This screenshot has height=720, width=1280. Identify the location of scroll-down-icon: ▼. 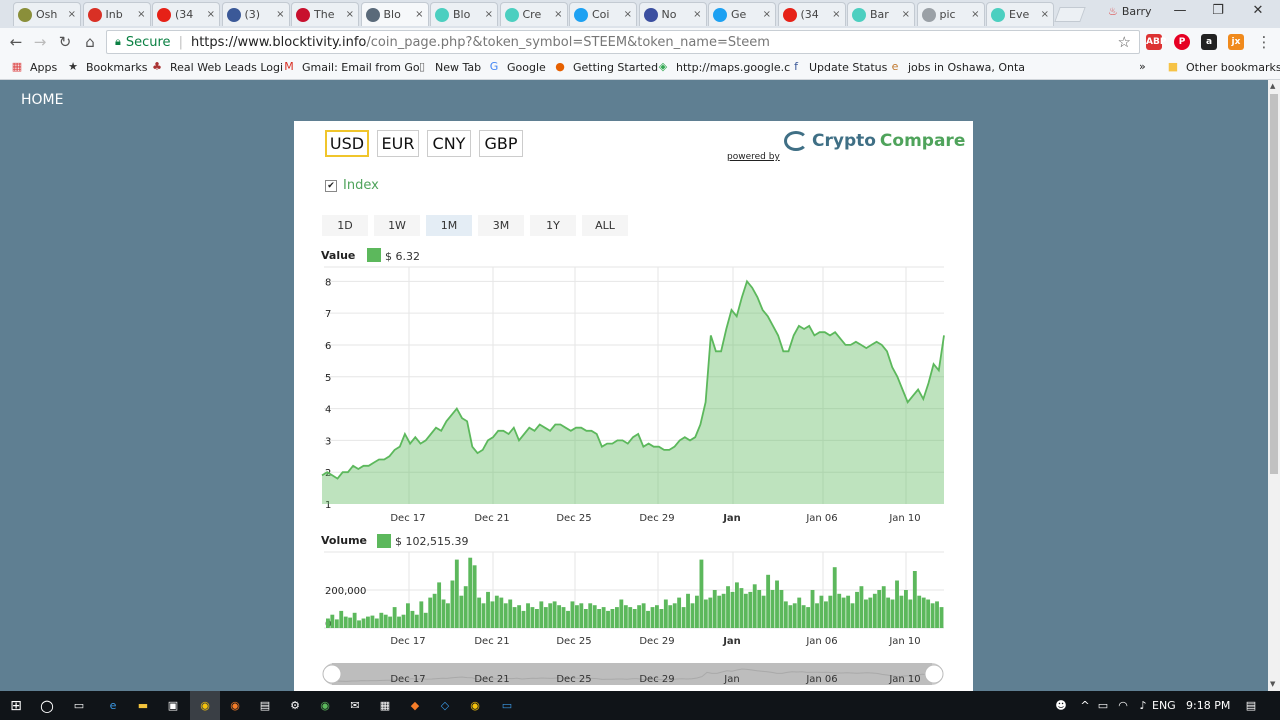
(1273, 684).